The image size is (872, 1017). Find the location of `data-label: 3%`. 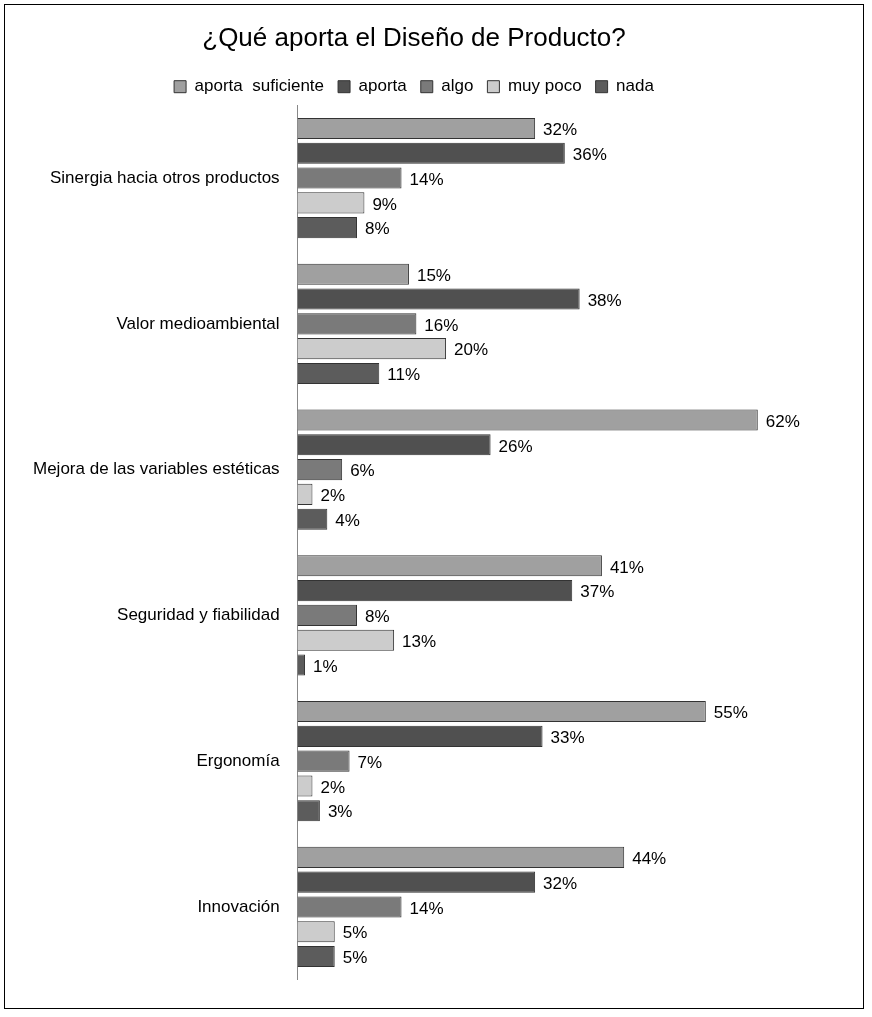

data-label: 3% is located at coordinates (340, 812).